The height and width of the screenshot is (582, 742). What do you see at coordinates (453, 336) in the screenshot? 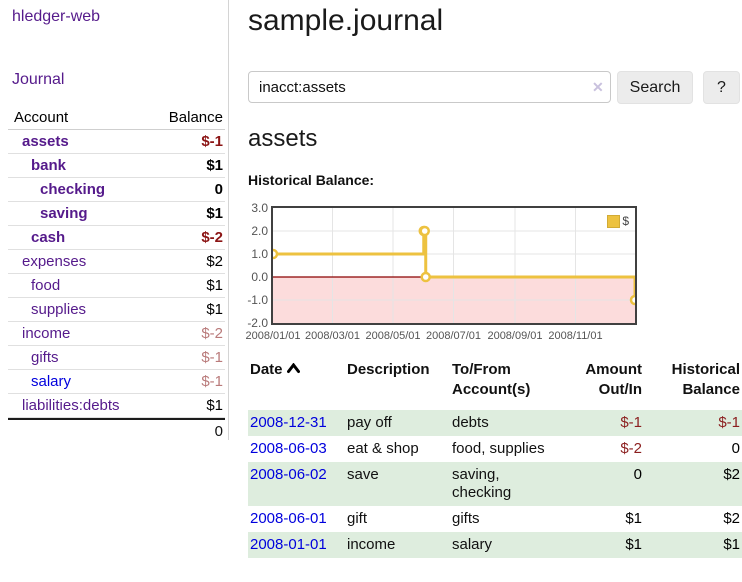
I see `x-axis-tick-label: 2008/07/01` at bounding box center [453, 336].